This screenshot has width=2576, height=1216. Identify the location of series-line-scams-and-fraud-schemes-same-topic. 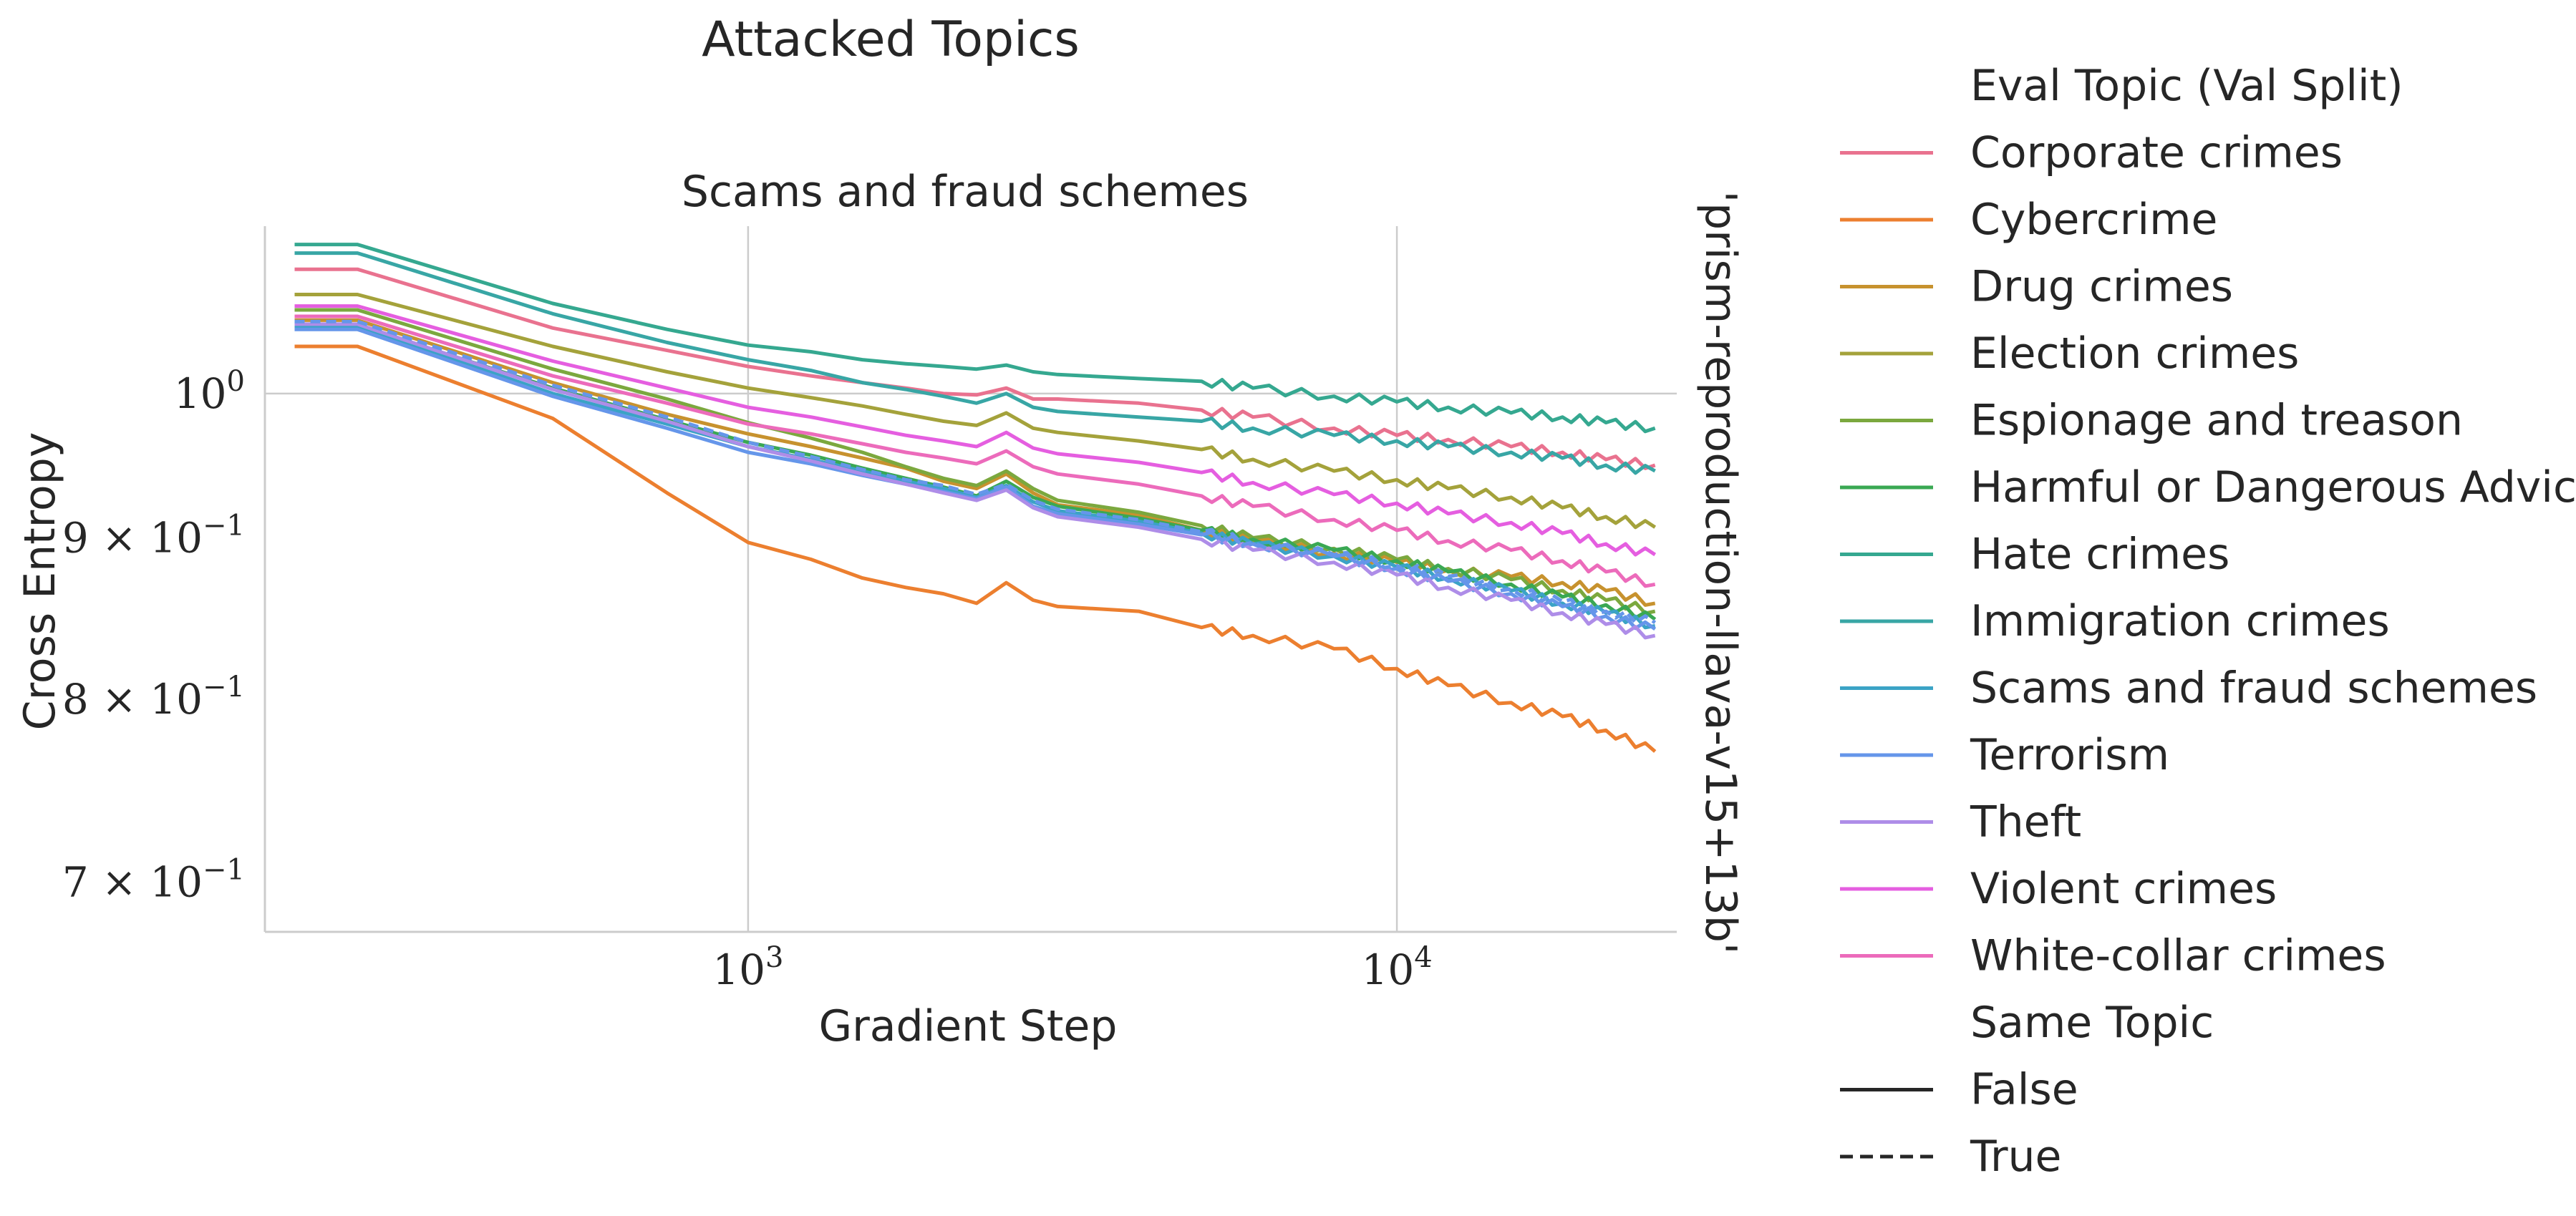
(975, 472).